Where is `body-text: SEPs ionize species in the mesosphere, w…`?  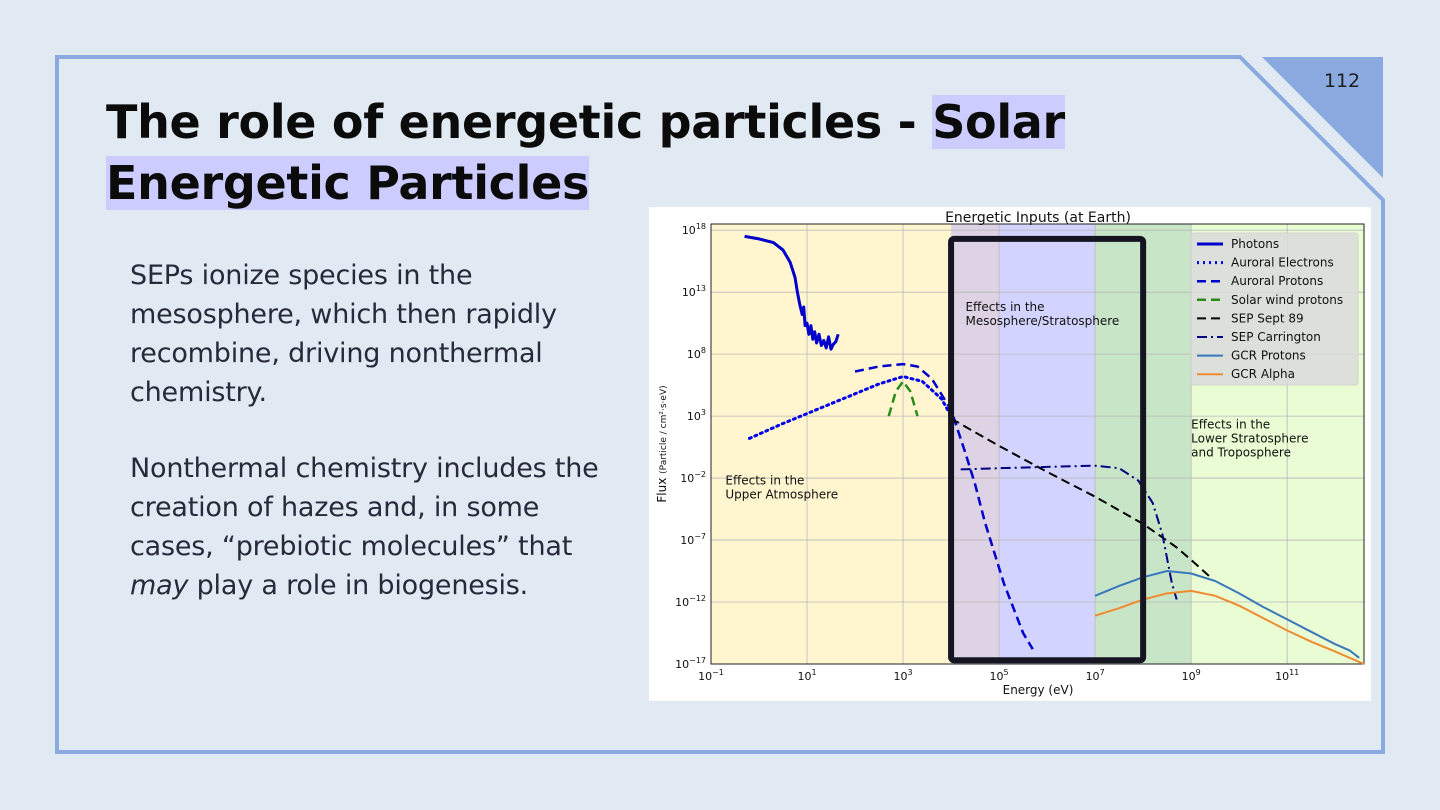 body-text: SEPs ionize species in the mesosphere, w… is located at coordinates (380, 430).